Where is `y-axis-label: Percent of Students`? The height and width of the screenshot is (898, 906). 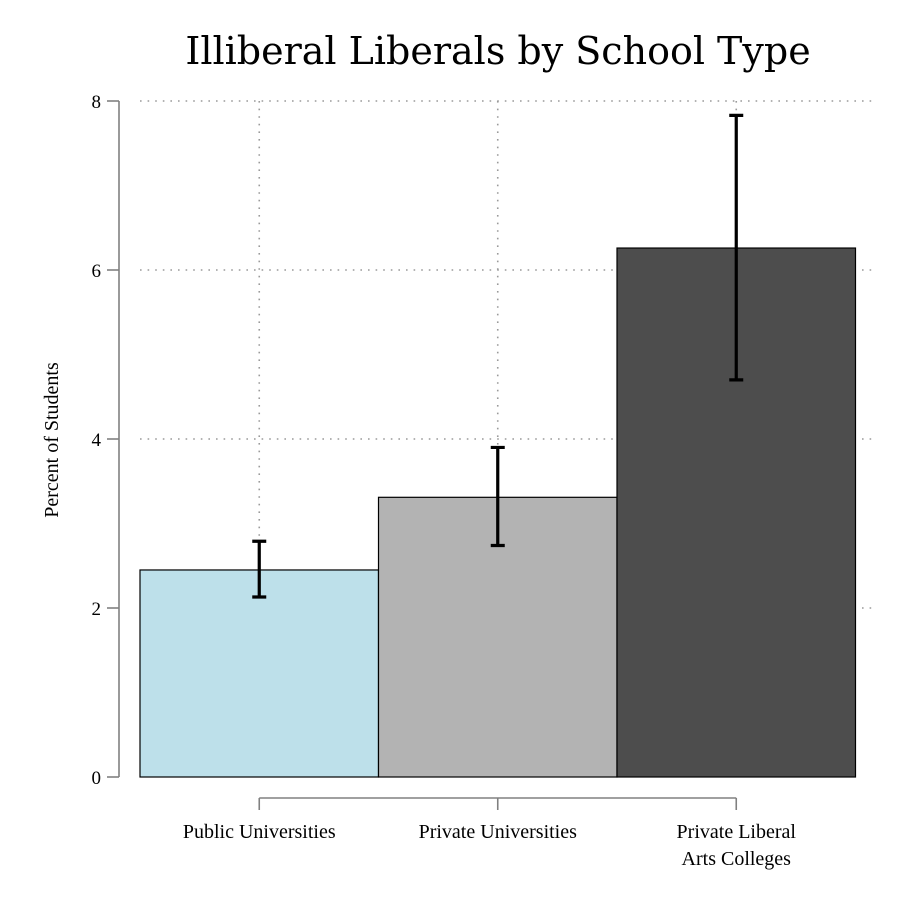
y-axis-label: Percent of Students is located at coordinates (52, 440).